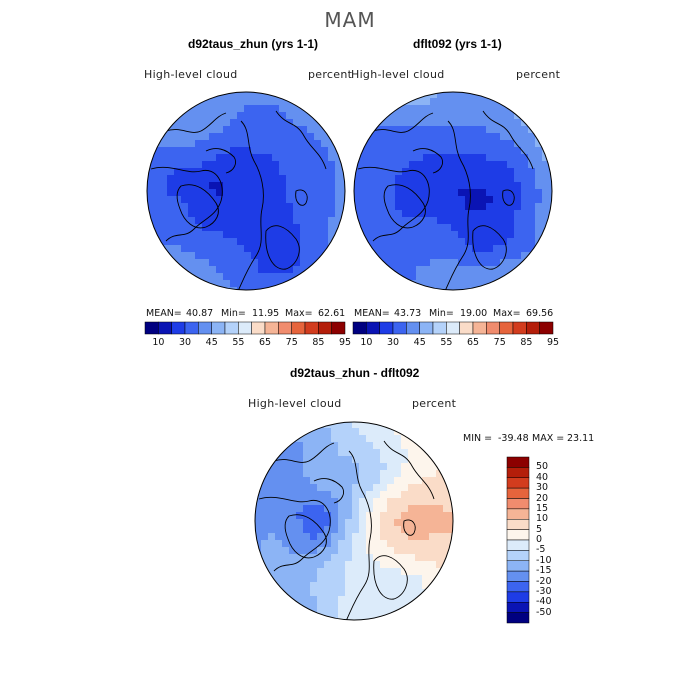  Describe the element at coordinates (541, 550) in the screenshot. I see `panel-3-colorbar-tick-label: -5` at that location.